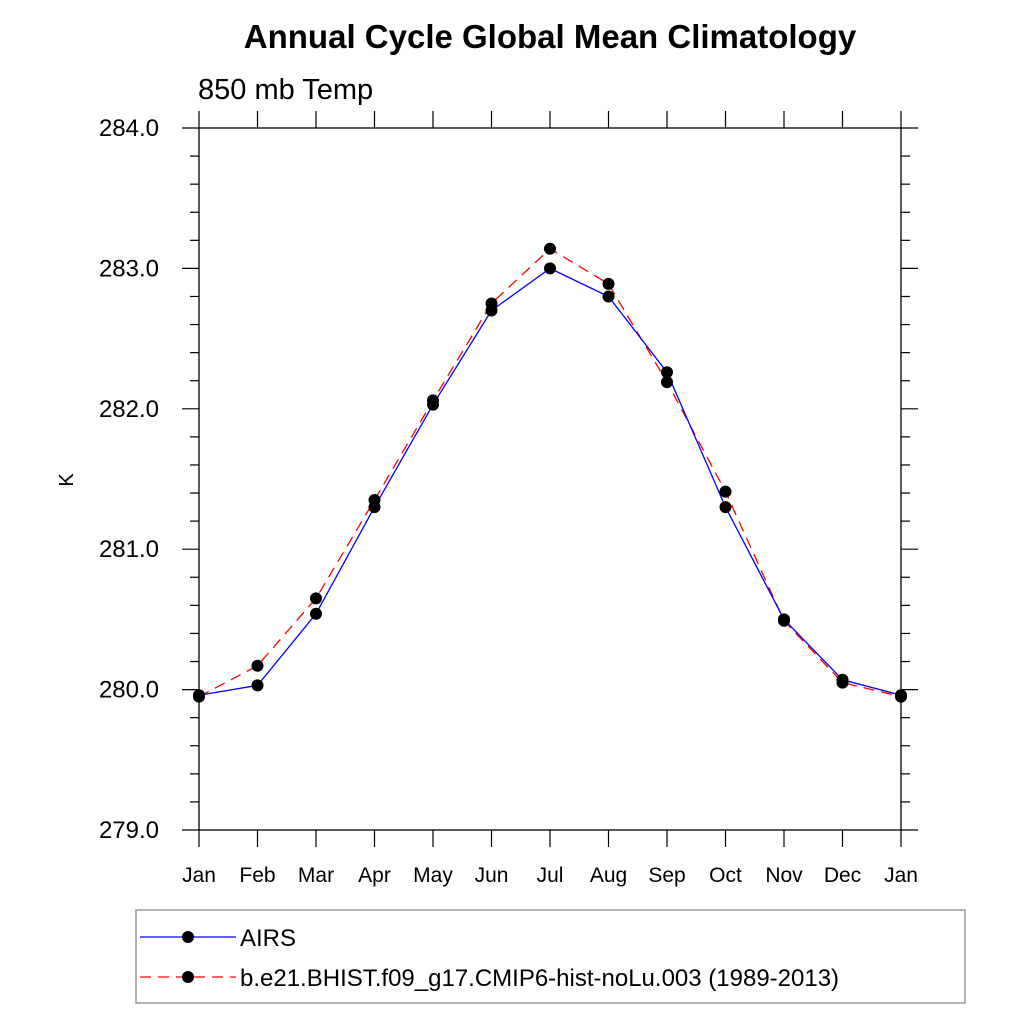 The width and height of the screenshot is (1024, 1024). Describe the element at coordinates (285, 90) in the screenshot. I see `chart-subtitle: 850 mb Temp` at that location.